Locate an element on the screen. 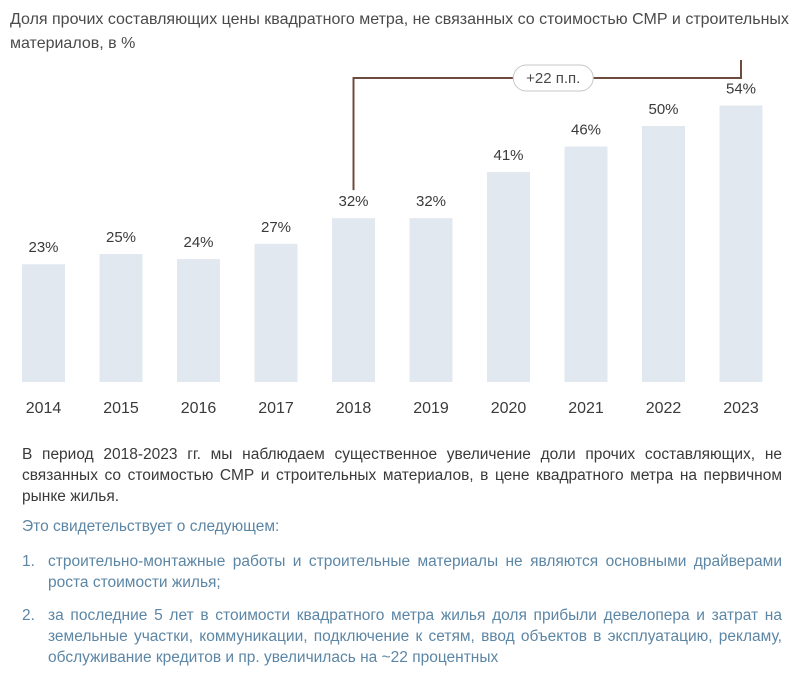 The height and width of the screenshot is (680, 800). bar-2019 is located at coordinates (431, 300).